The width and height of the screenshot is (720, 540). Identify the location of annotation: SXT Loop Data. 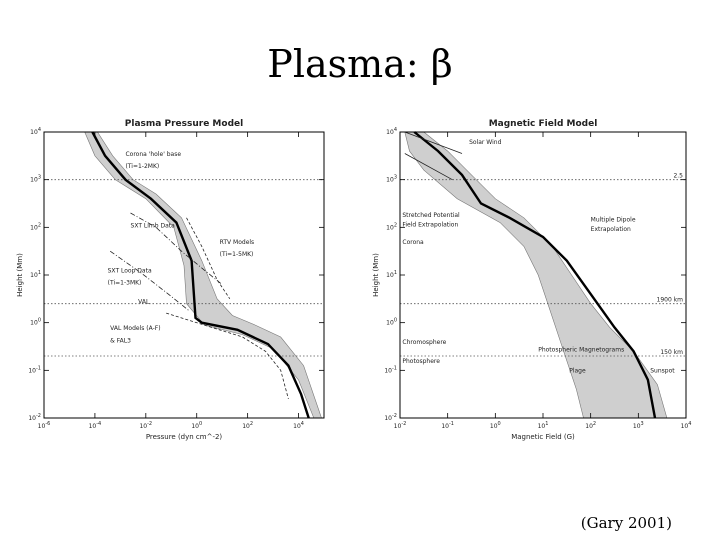
(130, 271).